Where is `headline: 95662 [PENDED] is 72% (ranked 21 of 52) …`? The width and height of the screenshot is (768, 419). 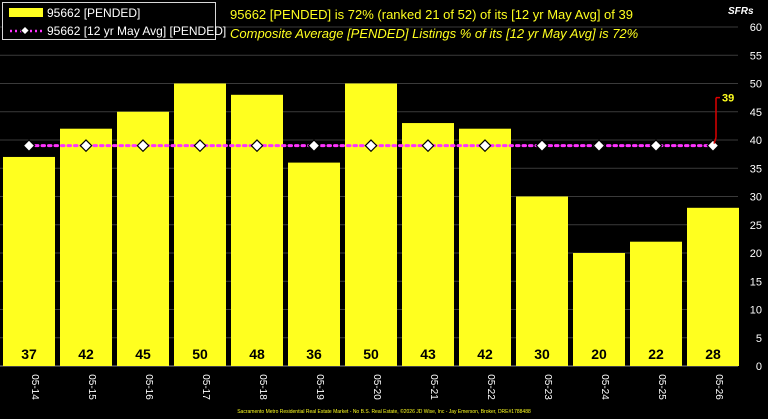
headline: 95662 [PENDED] is 72% (ranked 21 of 52) … is located at coordinates (431, 14).